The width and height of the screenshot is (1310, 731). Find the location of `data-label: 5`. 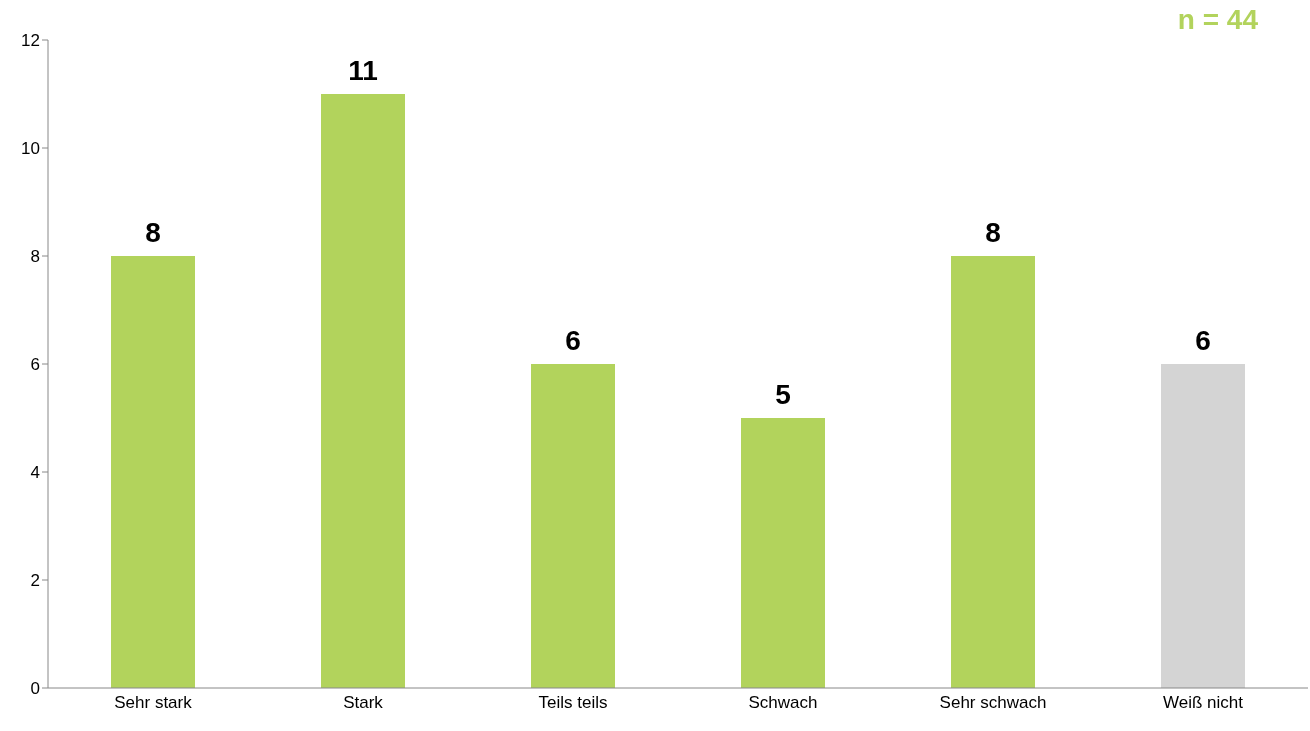

data-label: 5 is located at coordinates (783, 394).